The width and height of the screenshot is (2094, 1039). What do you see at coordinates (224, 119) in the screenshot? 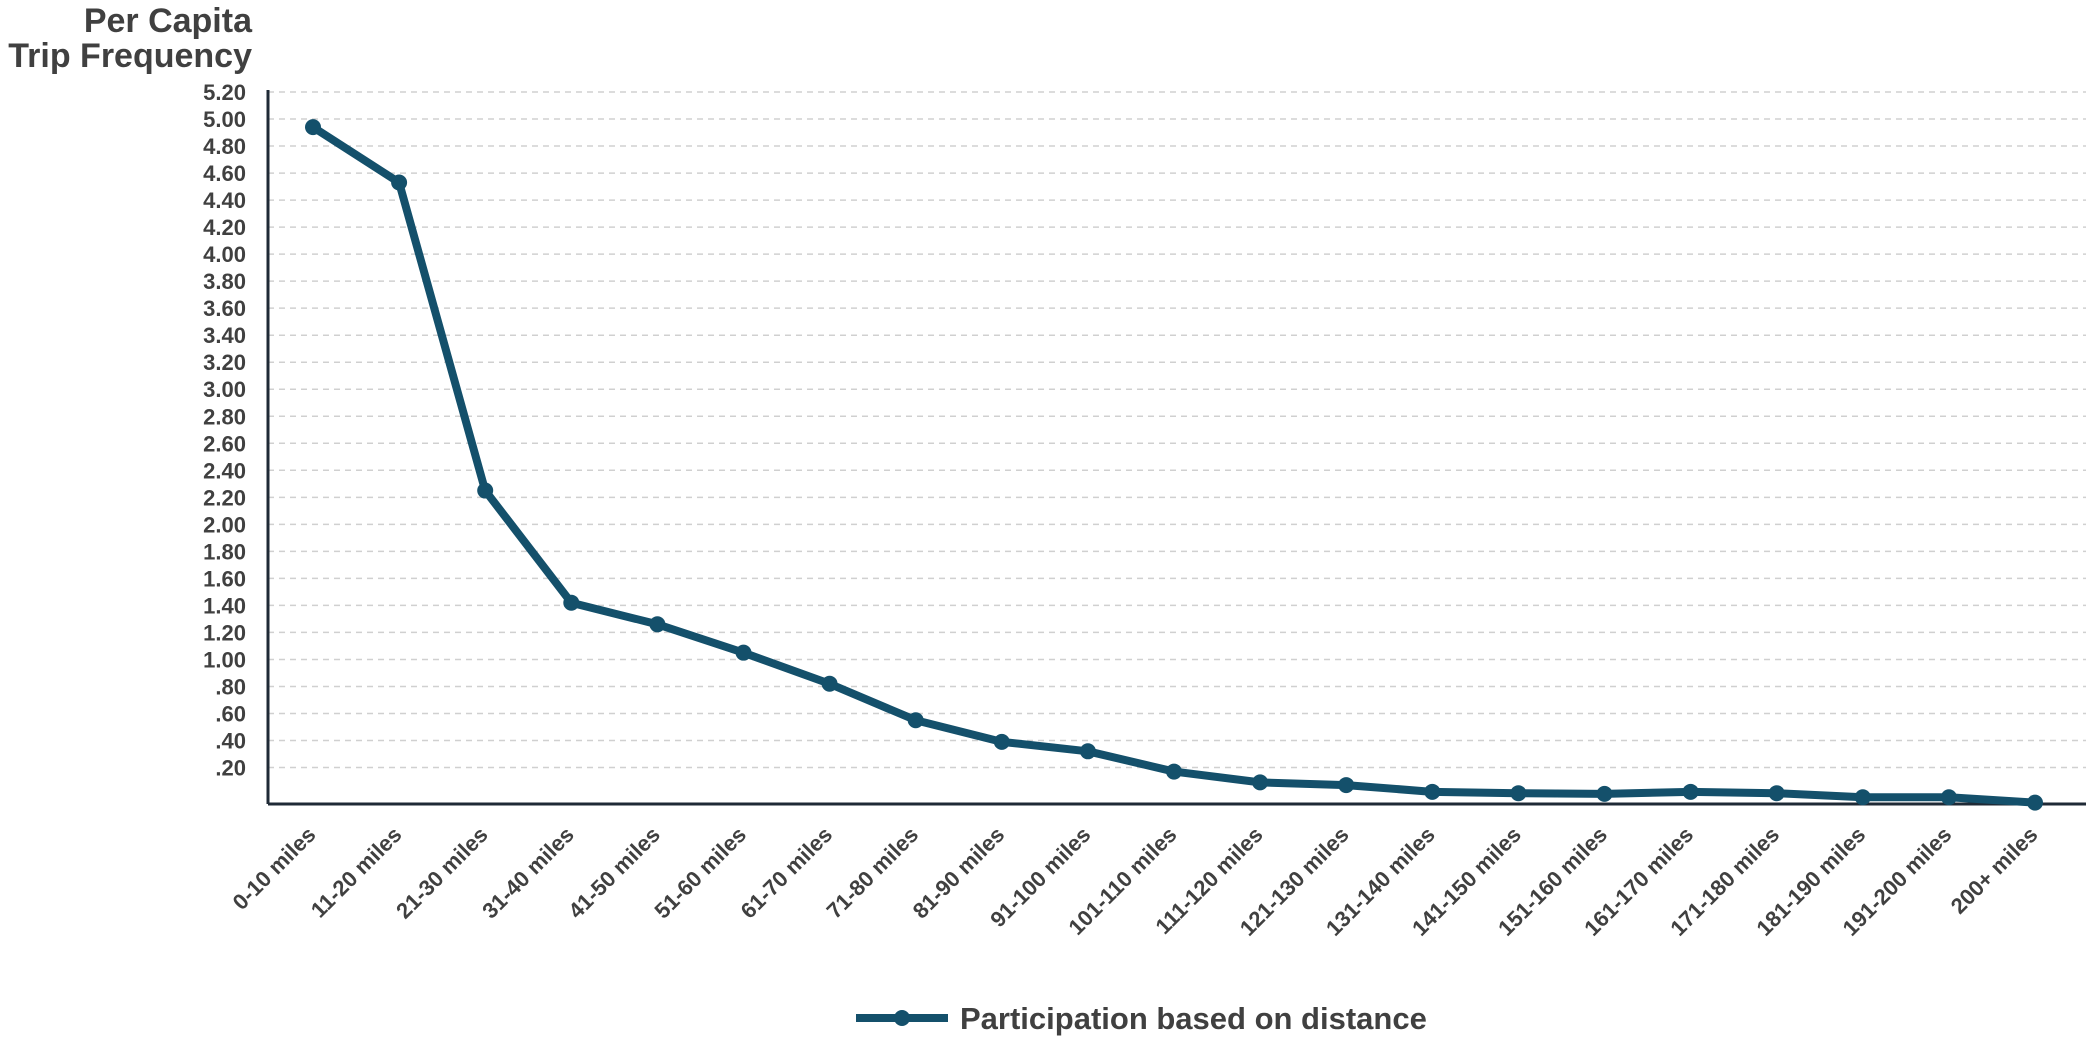
I see `y-tick-label: 5.00` at bounding box center [224, 119].